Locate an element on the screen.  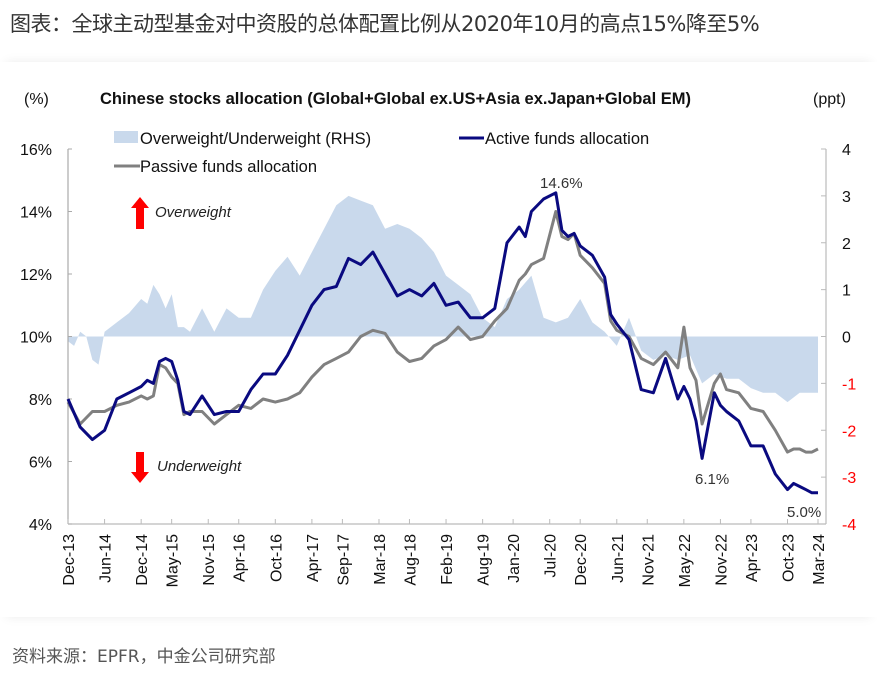
right-tick-label: 3 is located at coordinates (846, 197).